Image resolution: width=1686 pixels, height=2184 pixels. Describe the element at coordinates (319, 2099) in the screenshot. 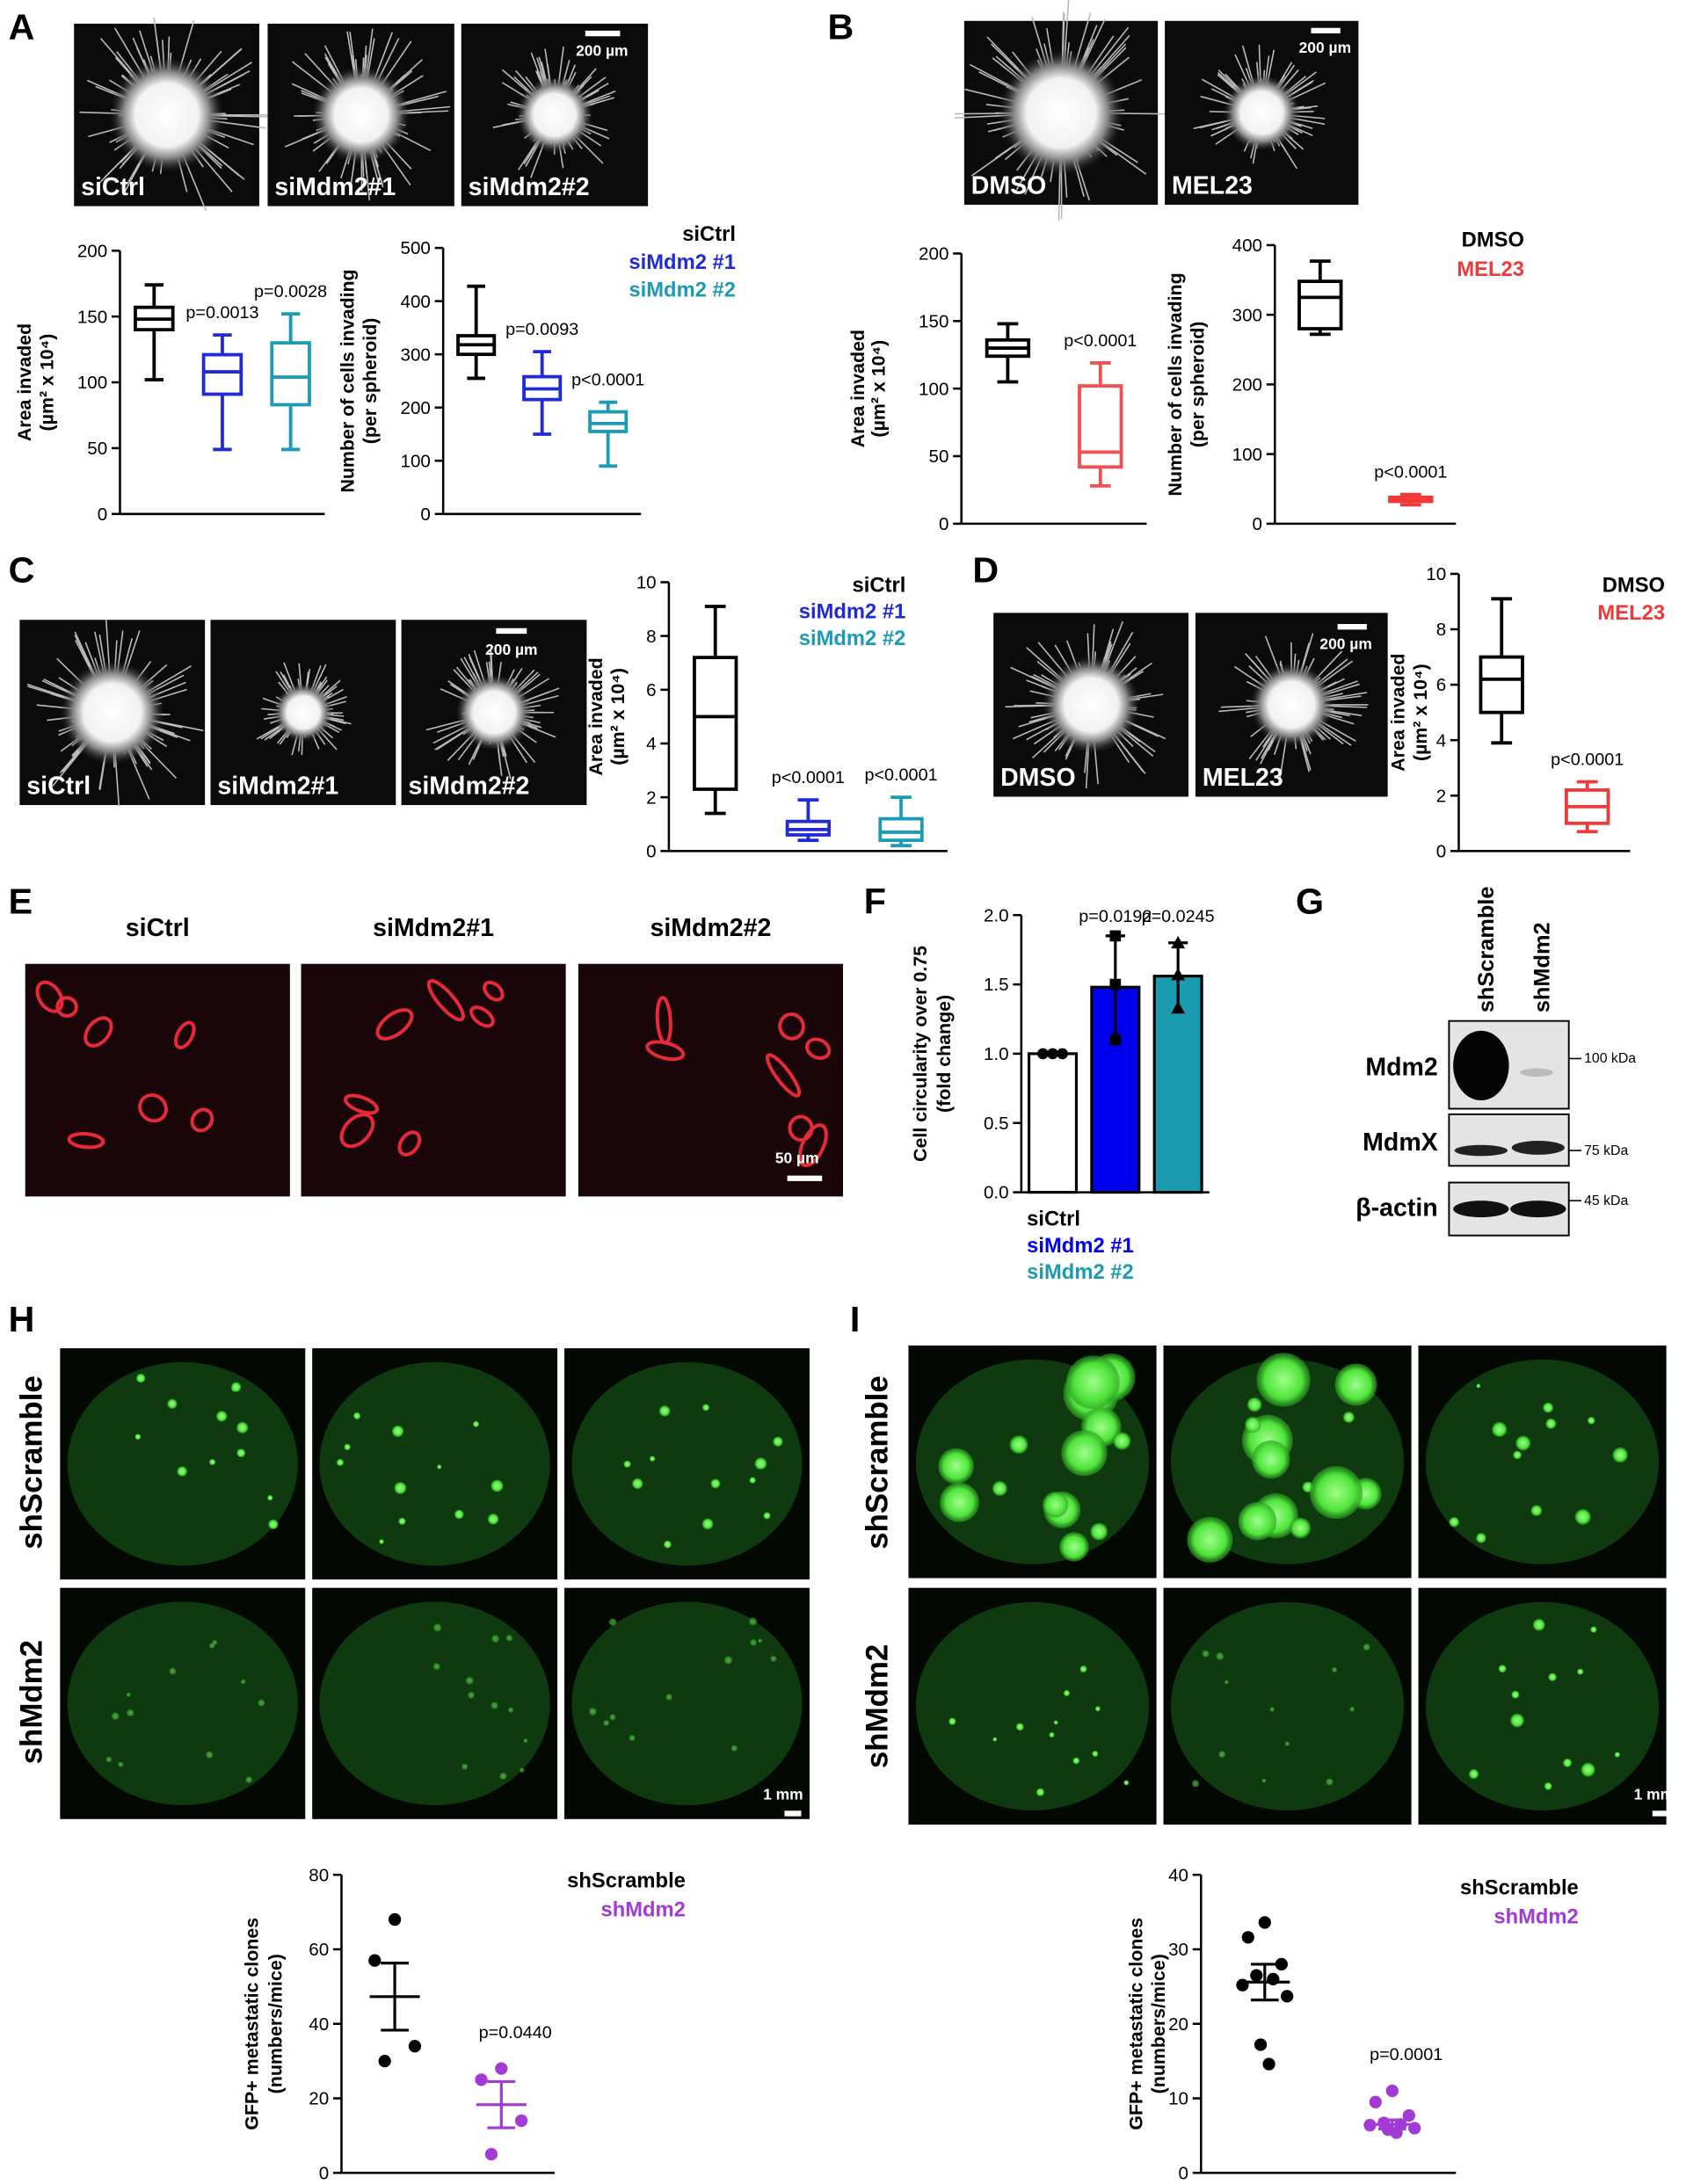

I see `y-tick-label: 20` at that location.